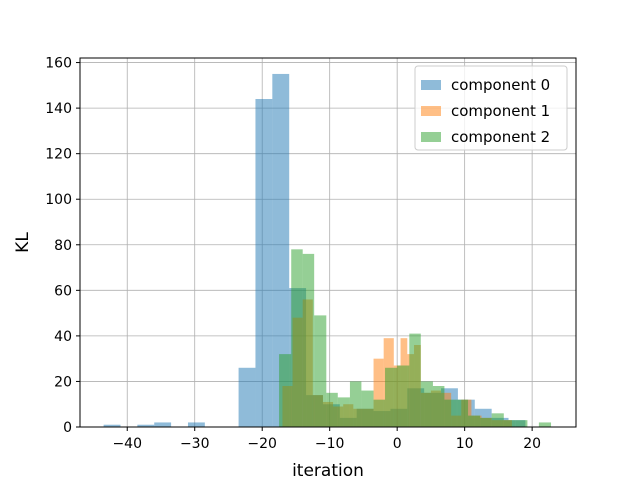 This screenshot has width=640, height=480. What do you see at coordinates (532, 444) in the screenshot?
I see `x-tick-label: 20` at bounding box center [532, 444].